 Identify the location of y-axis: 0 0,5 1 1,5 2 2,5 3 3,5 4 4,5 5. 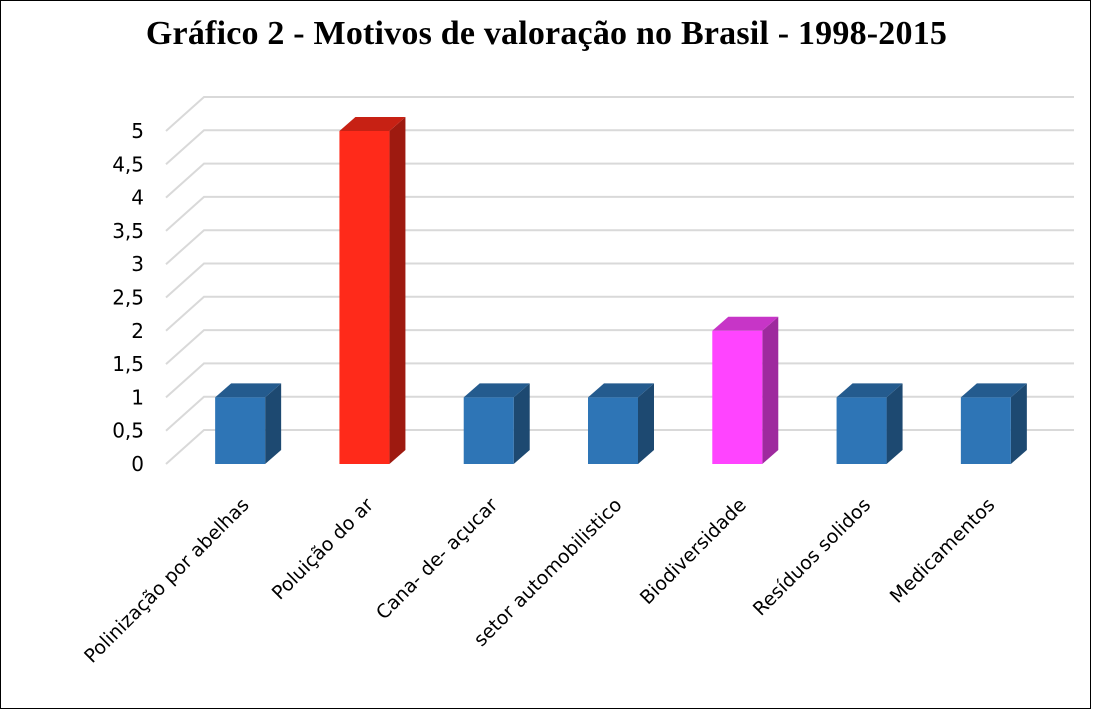
(128, 297).